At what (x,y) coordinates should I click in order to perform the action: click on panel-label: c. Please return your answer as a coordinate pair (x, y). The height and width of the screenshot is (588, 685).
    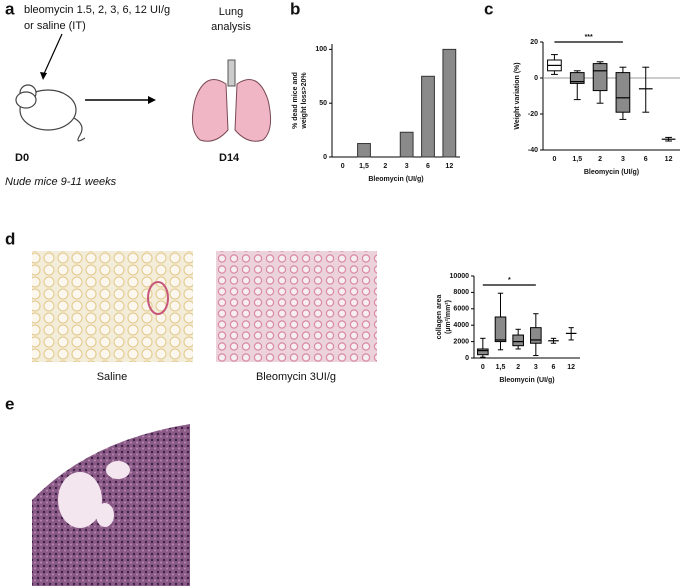
    Looking at the image, I should click on (488, 9).